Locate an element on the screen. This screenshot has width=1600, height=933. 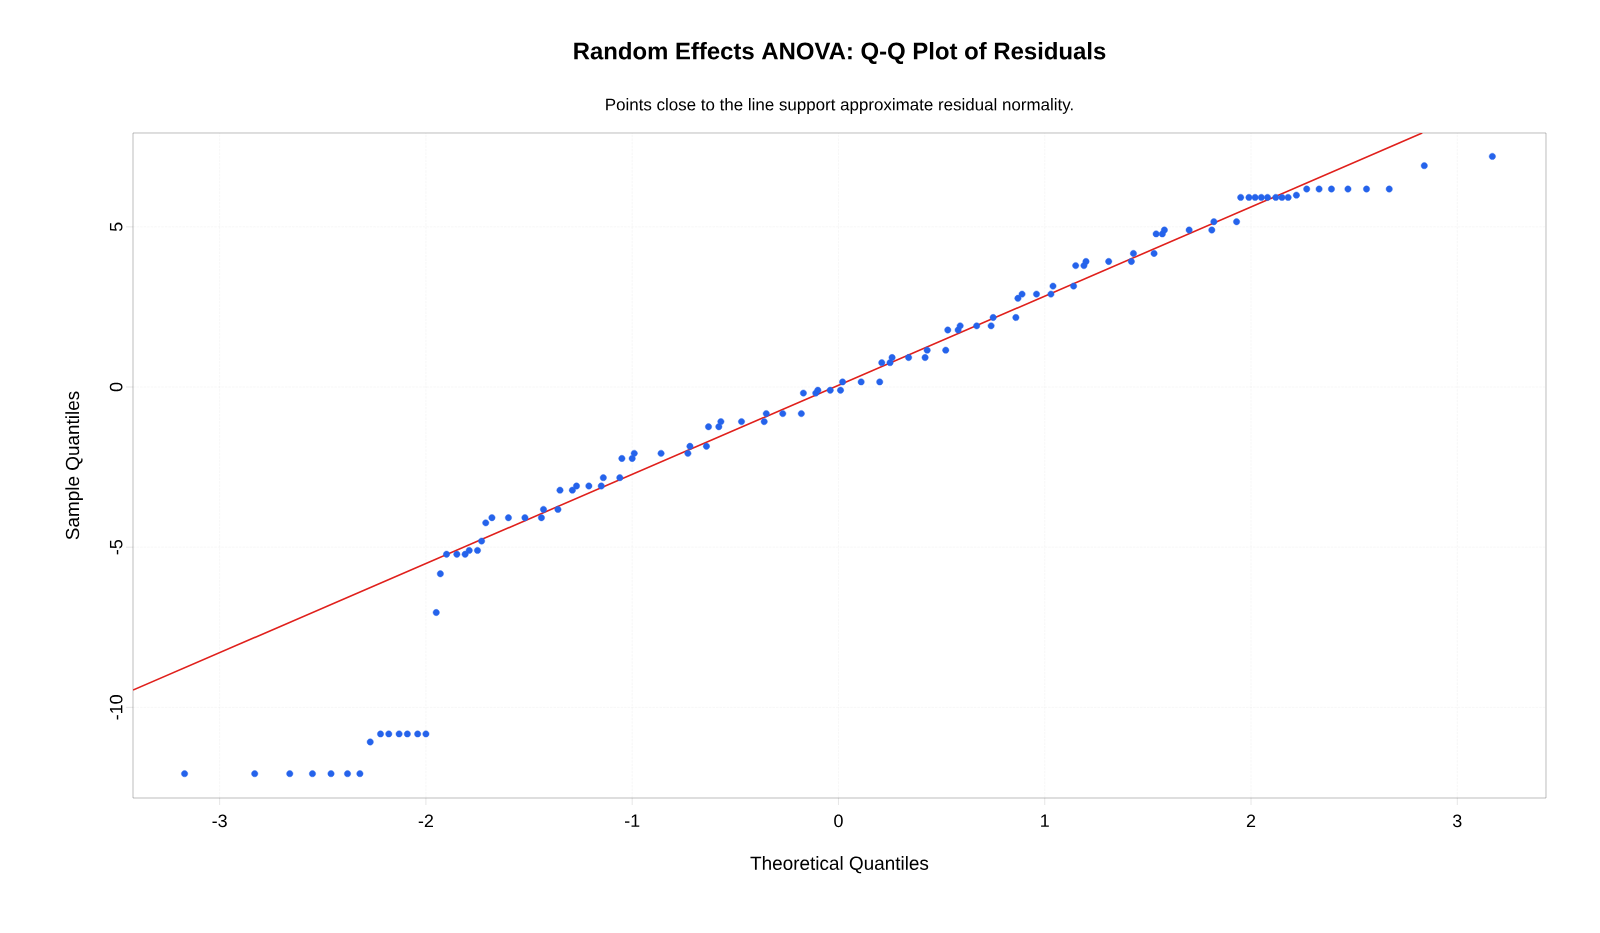
x-tick-label: -1 is located at coordinates (632, 820).